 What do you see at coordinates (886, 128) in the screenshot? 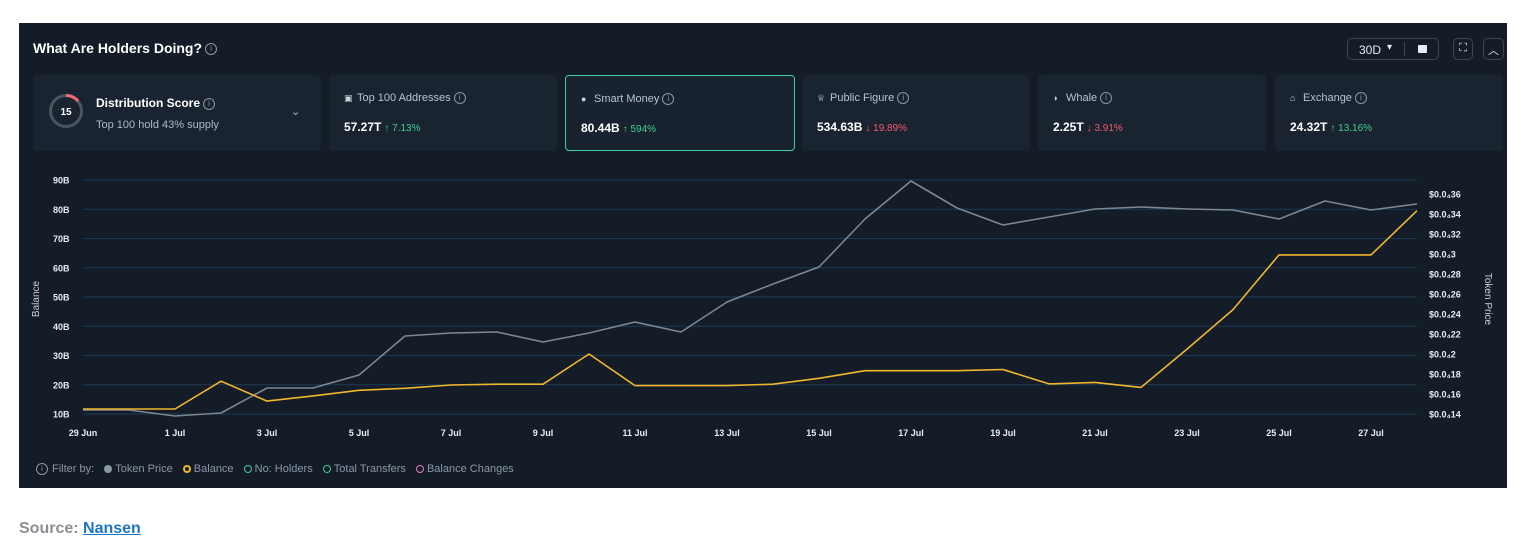
I see `change-badge: ↓ 19.89%` at bounding box center [886, 128].